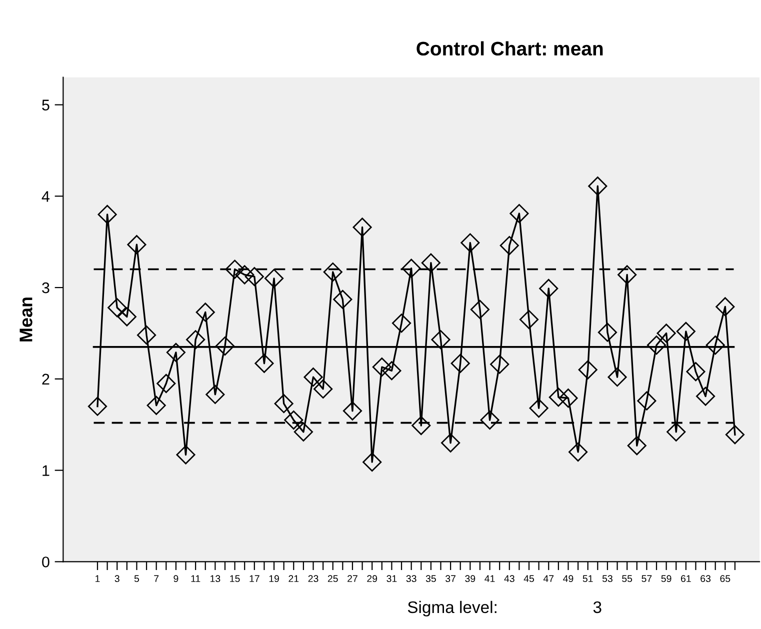 Image resolution: width=761 pixels, height=629 pixels. I want to click on x-tick-label: 15, so click(235, 578).